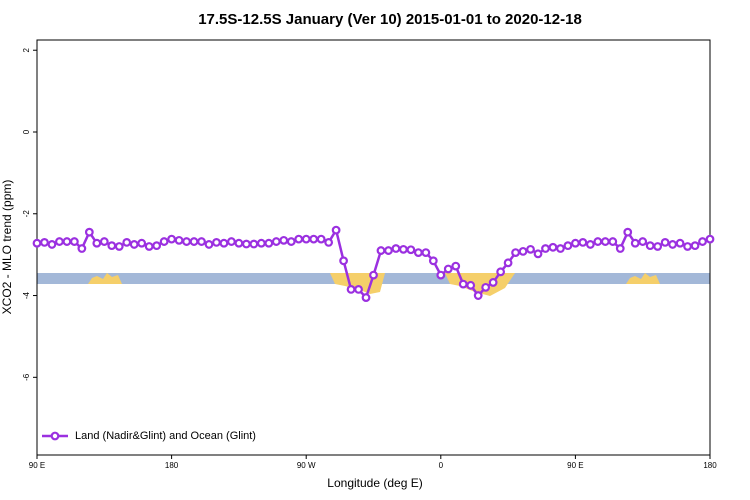  I want to click on x-tick-label: 180, so click(710, 465).